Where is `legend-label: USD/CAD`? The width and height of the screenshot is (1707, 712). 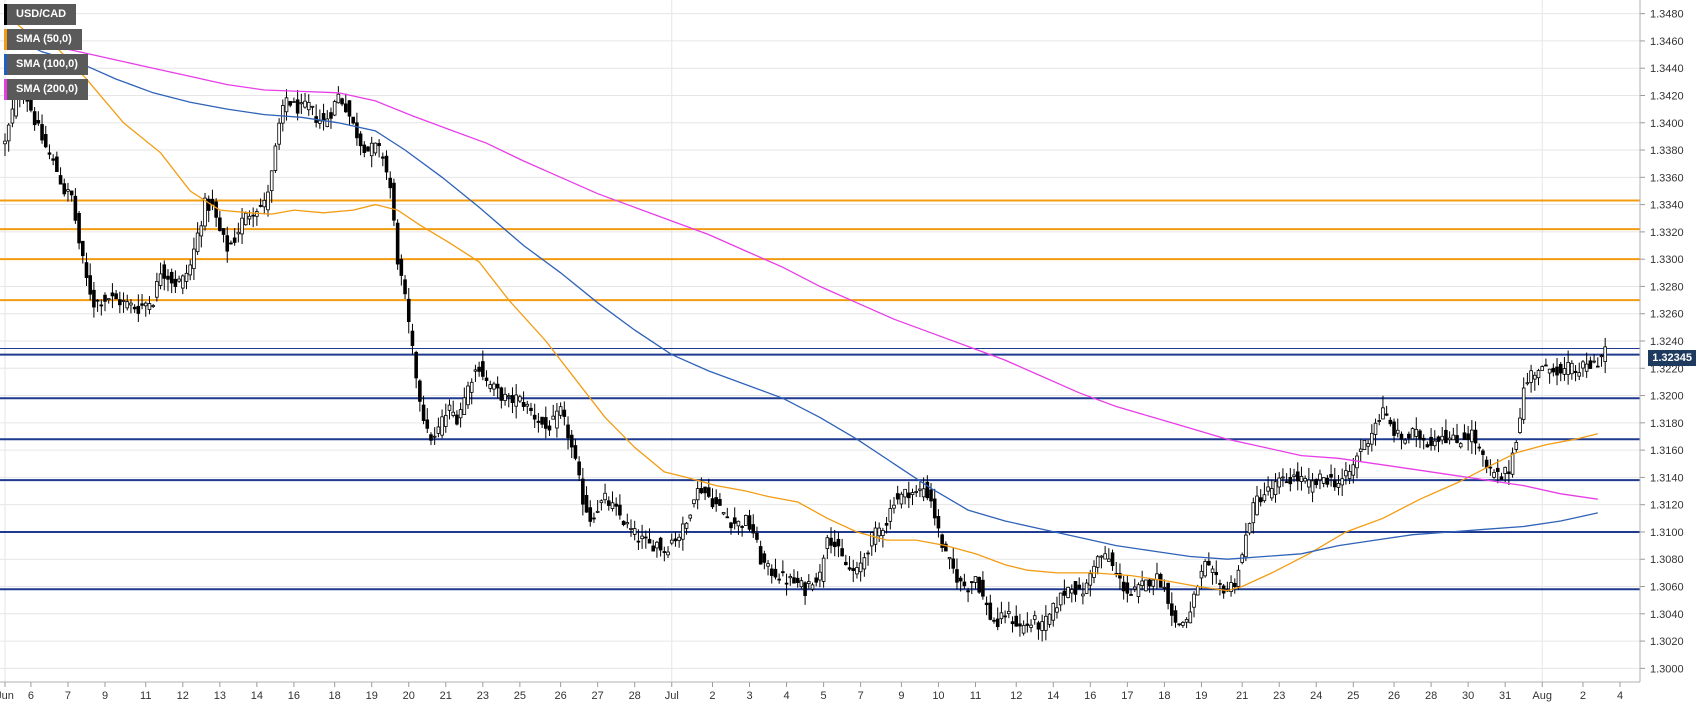
legend-label: USD/CAD is located at coordinates (41, 14).